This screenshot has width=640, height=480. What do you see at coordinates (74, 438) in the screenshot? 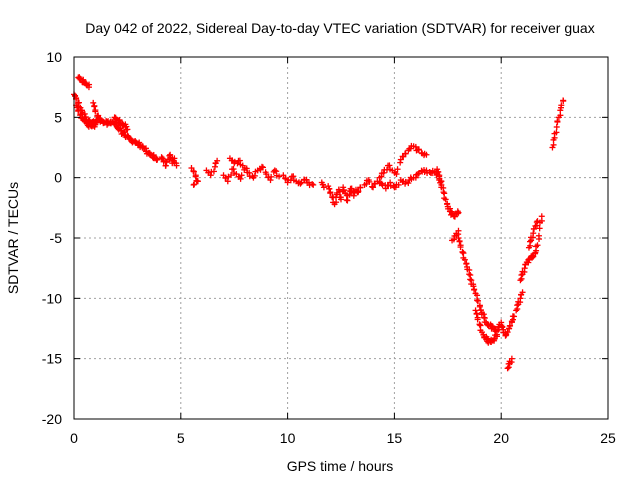
I see `x-tick-label: 0` at bounding box center [74, 438].